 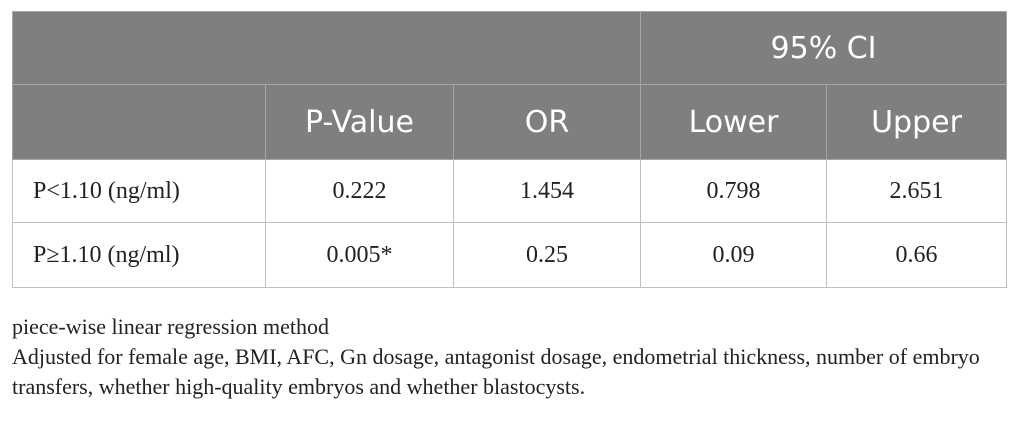 I want to click on header-cell-p-value: P-Value, so click(x=359, y=122).